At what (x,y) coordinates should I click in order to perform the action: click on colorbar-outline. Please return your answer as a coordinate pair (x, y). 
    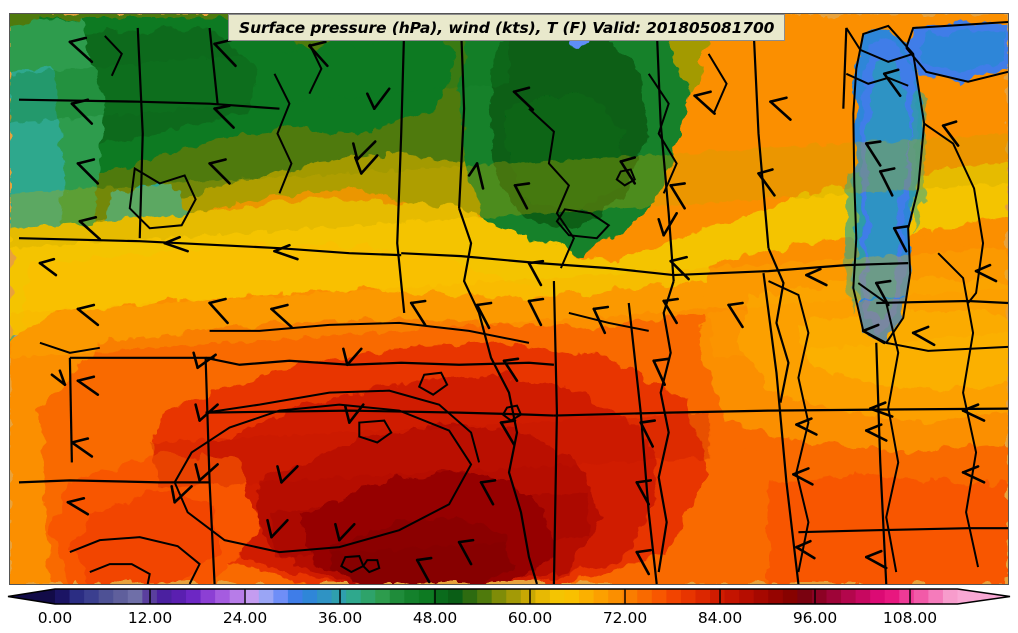
    Looking at the image, I should click on (509, 596).